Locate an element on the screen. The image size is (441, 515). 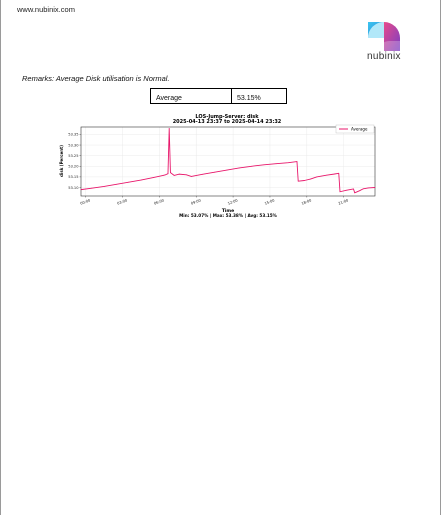
chart-title: LOS-Jump-Server: disk is located at coordinates (227, 117).